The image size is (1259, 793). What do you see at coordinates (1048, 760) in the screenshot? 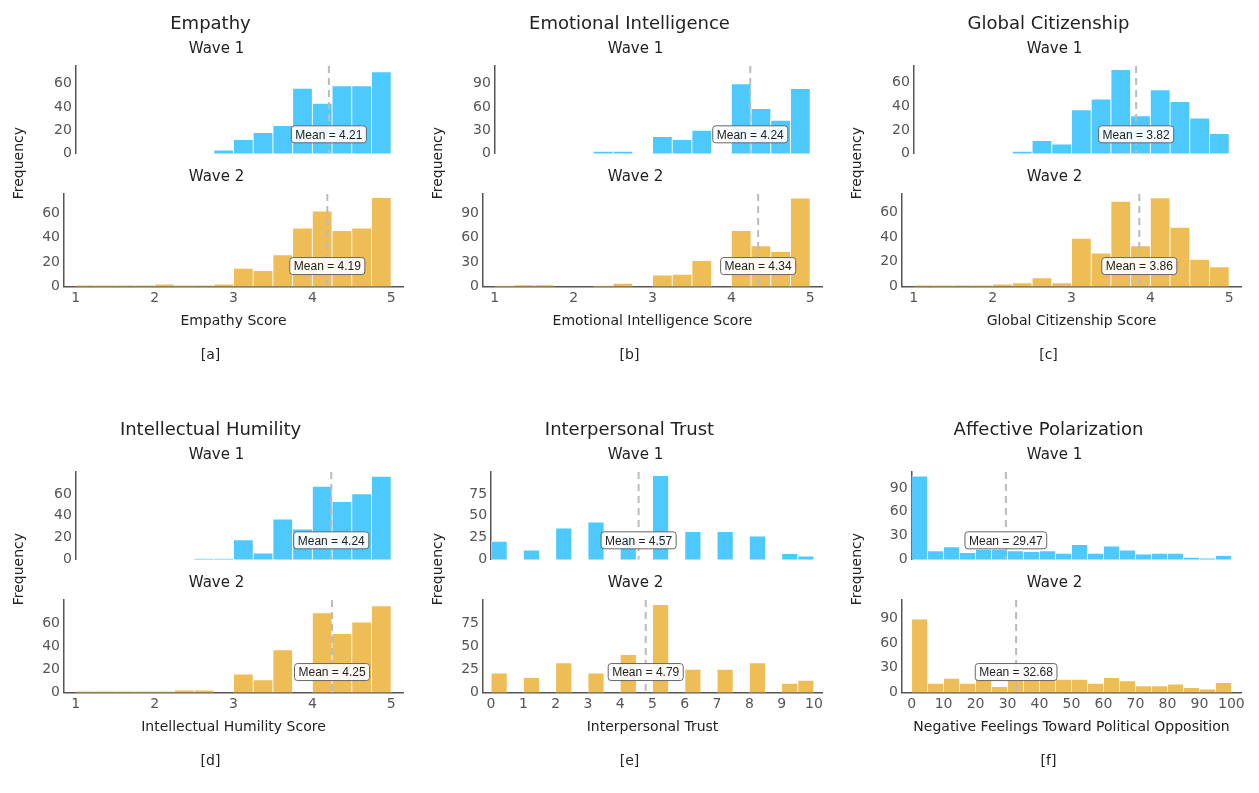
I see `text: [f]` at bounding box center [1048, 760].